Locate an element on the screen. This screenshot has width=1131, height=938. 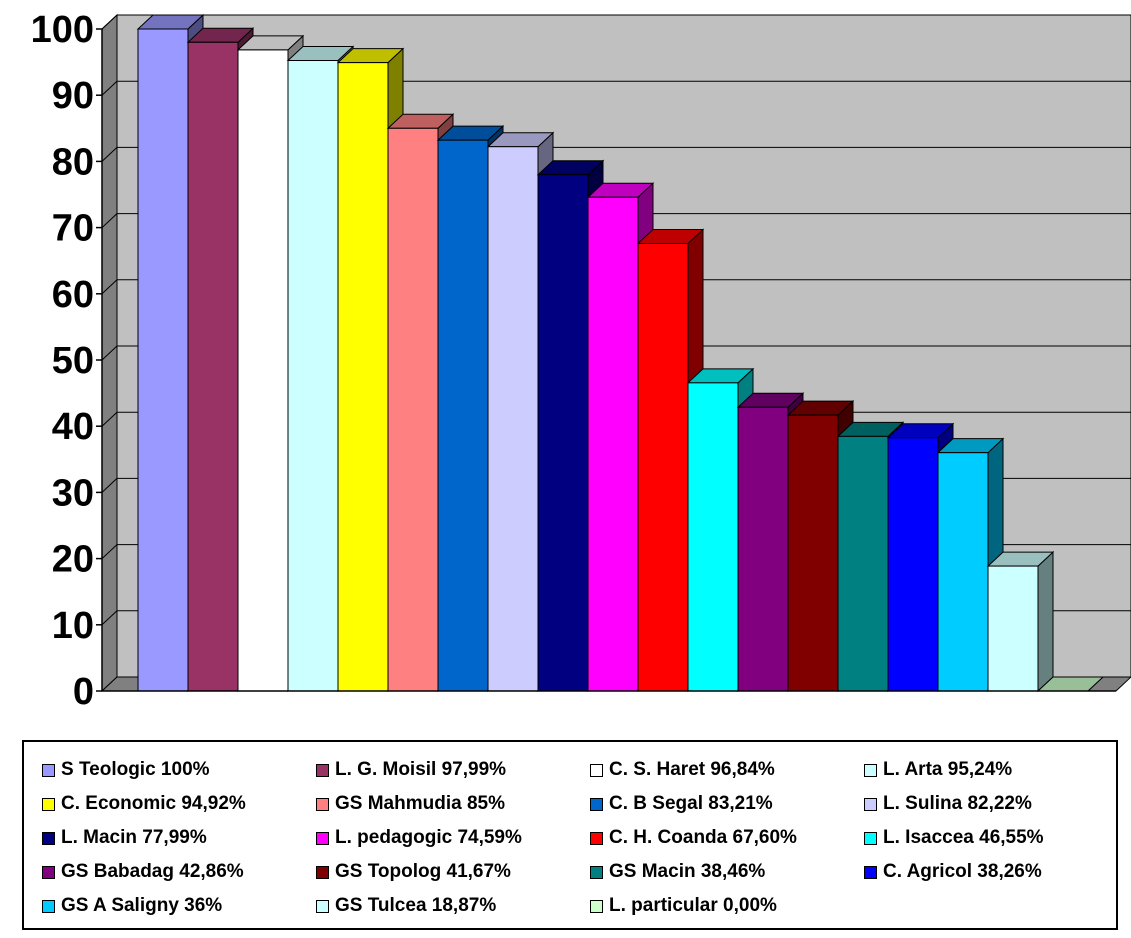
legend-label: L. G. Moisil 97,99% is located at coordinates (421, 769).